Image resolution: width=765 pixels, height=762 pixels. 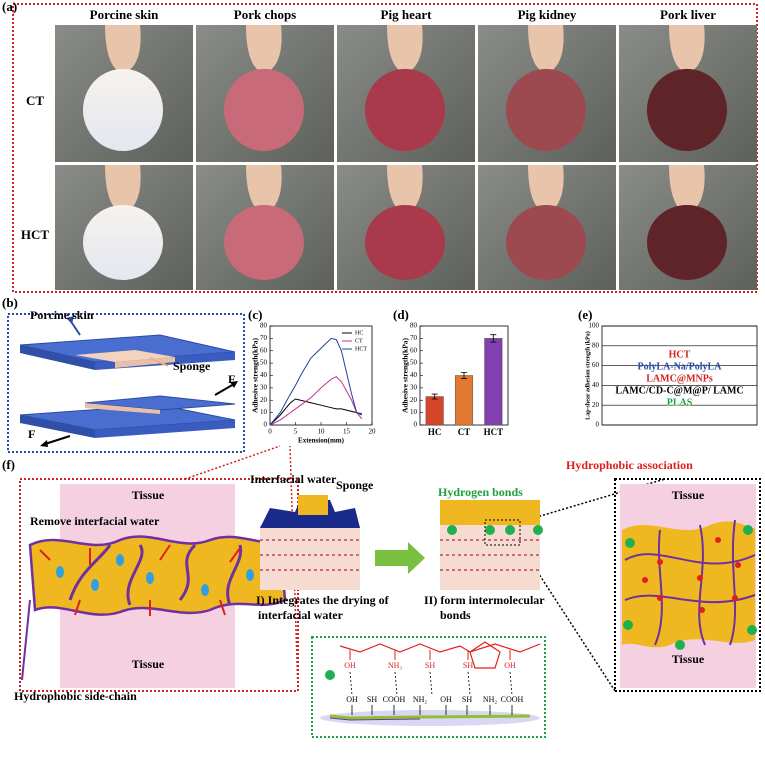 What do you see at coordinates (395, 665) in the screenshot?
I see `chem-group: NH₃` at bounding box center [395, 665].